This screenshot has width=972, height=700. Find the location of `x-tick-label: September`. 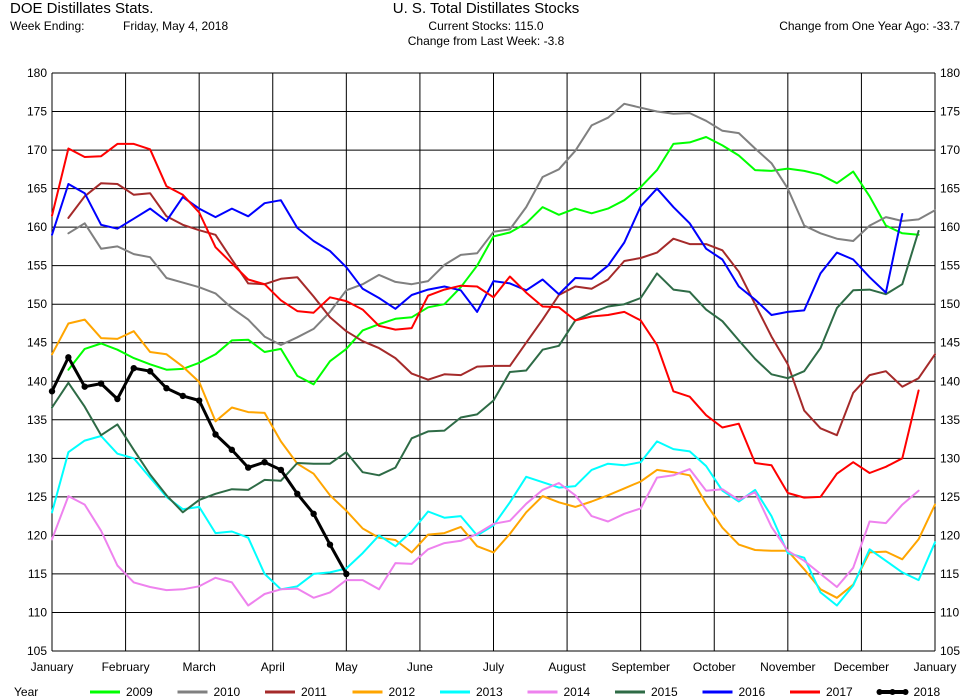

x-tick-label: September is located at coordinates (640, 667).